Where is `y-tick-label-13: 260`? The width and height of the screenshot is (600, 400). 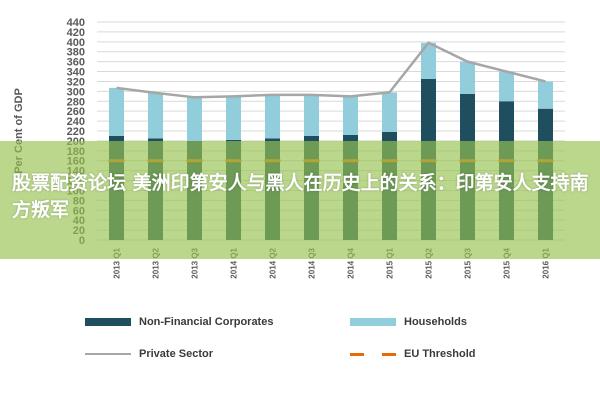 y-tick-label-13: 260 is located at coordinates (76, 112).